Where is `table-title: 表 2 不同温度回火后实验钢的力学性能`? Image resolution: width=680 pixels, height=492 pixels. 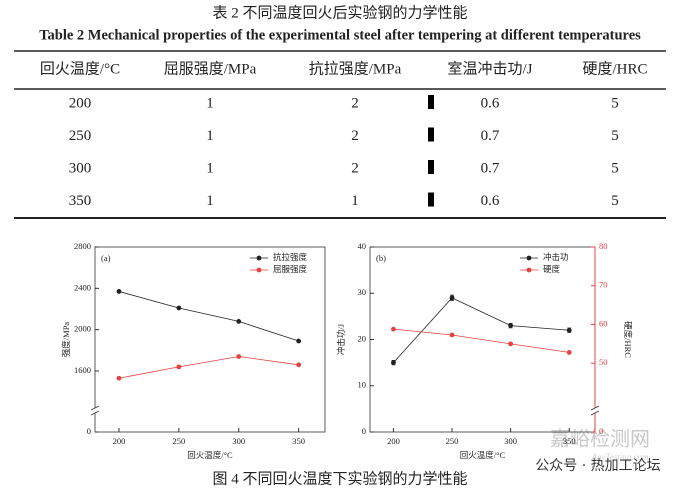 table-title: 表 2 不同温度回火后实验钢的力学性能 is located at coordinates (339, 12).